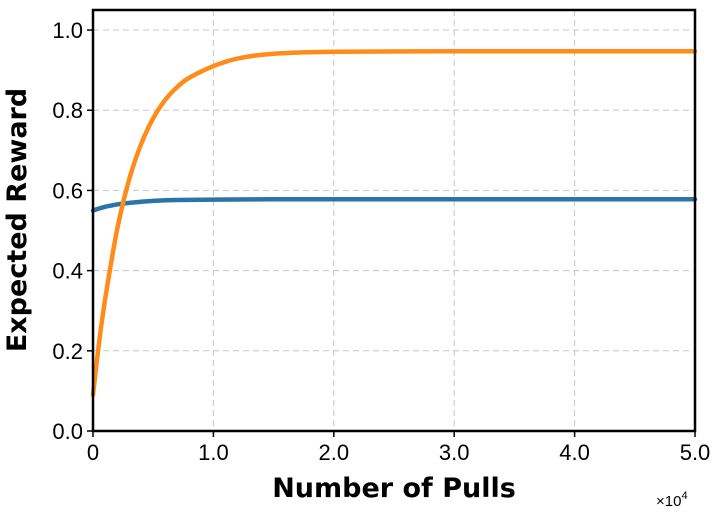  I want to click on x-tick-label: 3.0, so click(454, 452).